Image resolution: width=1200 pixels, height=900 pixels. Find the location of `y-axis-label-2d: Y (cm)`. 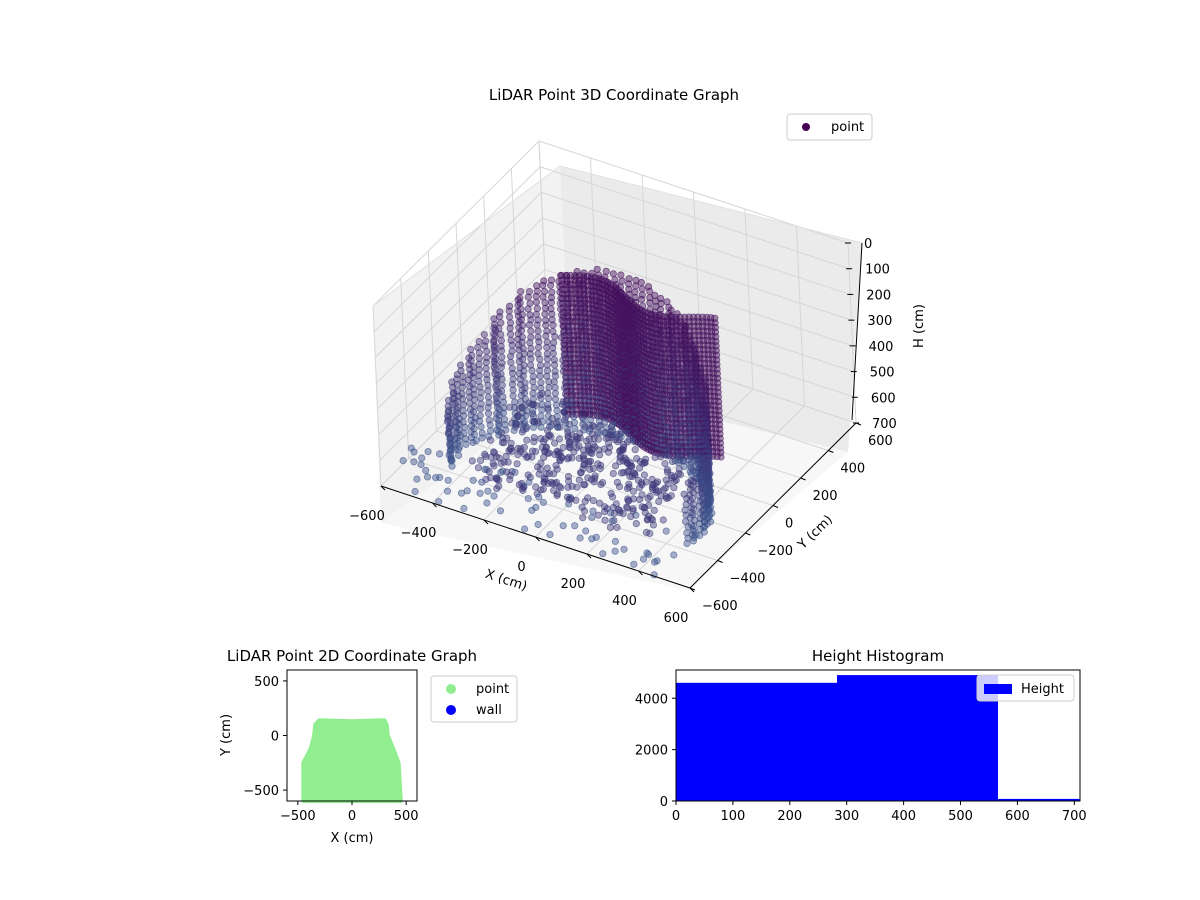

y-axis-label-2d: Y (cm) is located at coordinates (226, 735).